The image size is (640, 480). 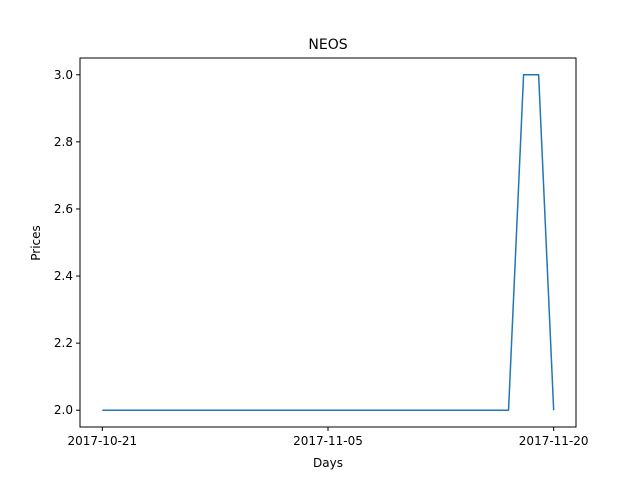 I want to click on y-tick-label: 2.0, so click(x=63, y=410).